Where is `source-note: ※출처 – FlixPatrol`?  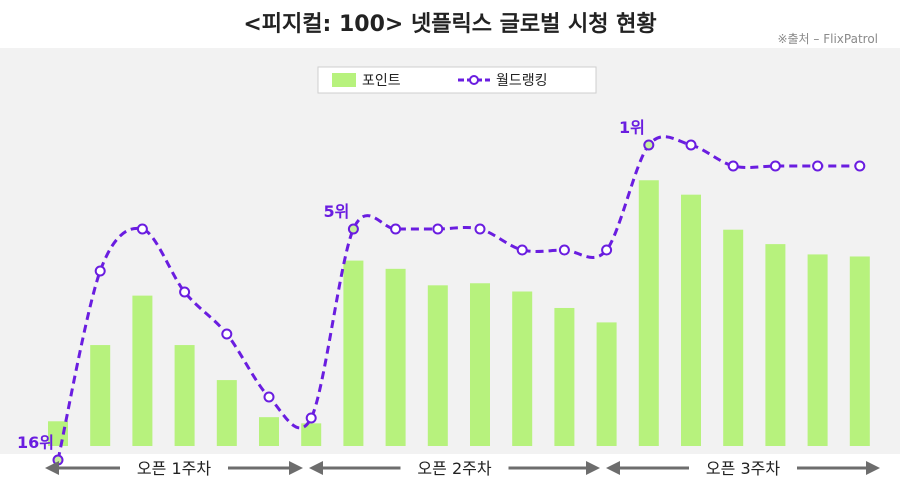
source-note: ※출처 – FlixPatrol is located at coordinates (827, 39).